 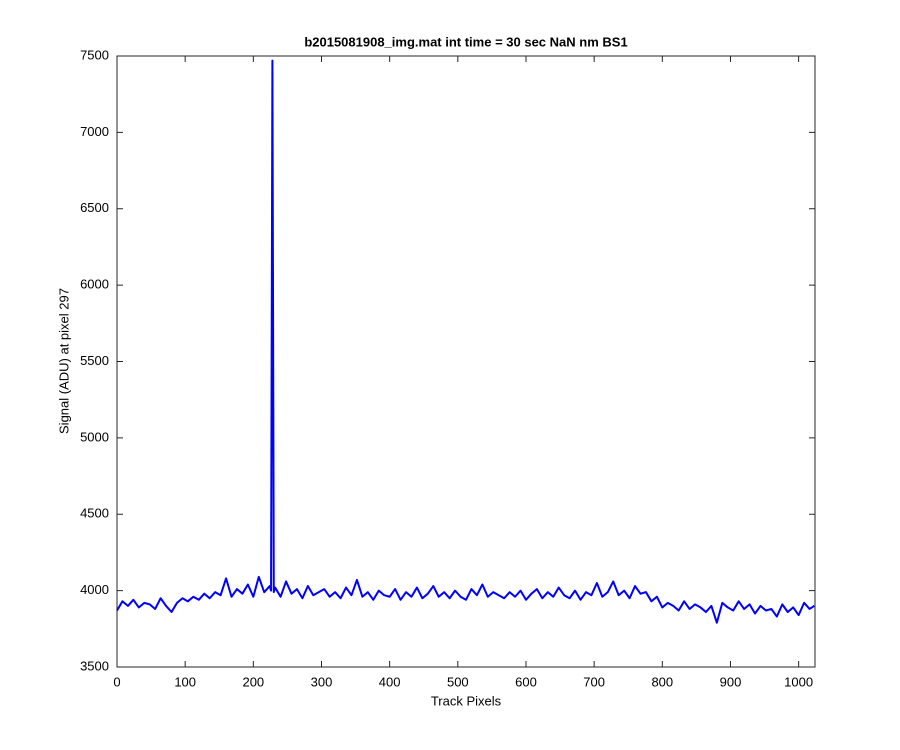 What do you see at coordinates (253, 681) in the screenshot?
I see `x-tick-label: 200` at bounding box center [253, 681].